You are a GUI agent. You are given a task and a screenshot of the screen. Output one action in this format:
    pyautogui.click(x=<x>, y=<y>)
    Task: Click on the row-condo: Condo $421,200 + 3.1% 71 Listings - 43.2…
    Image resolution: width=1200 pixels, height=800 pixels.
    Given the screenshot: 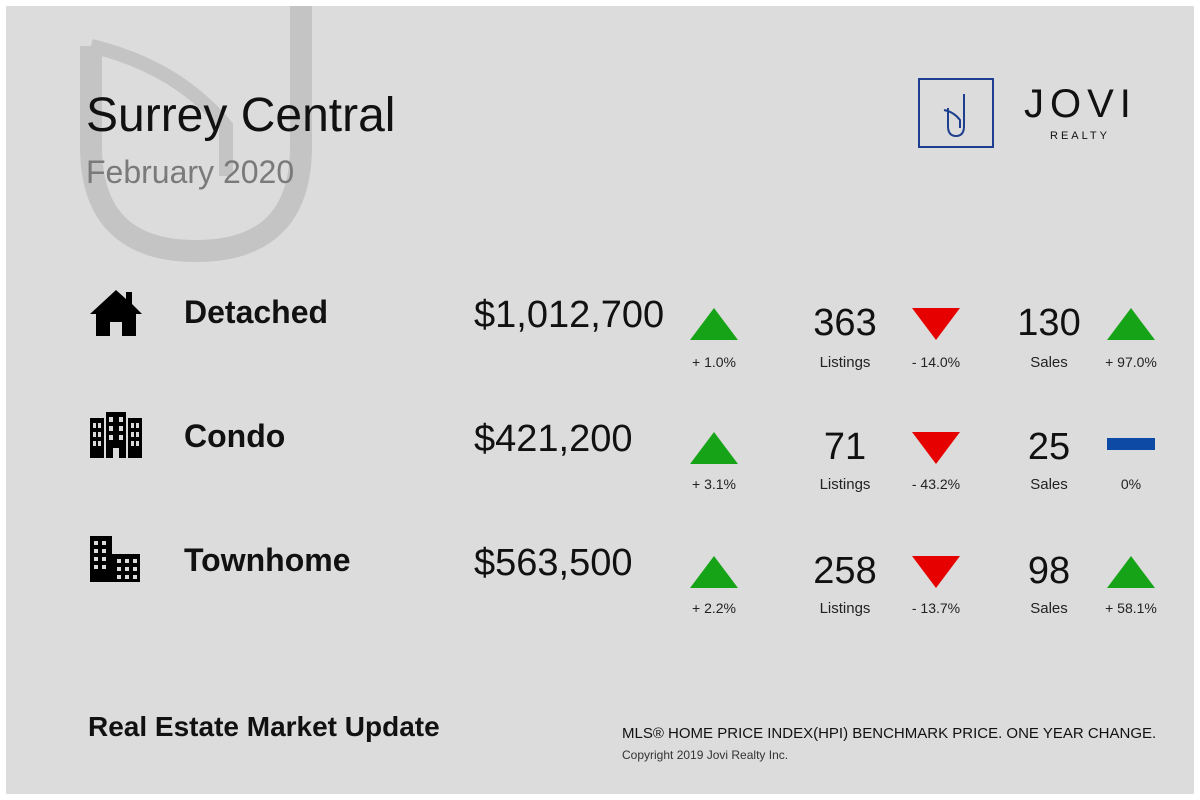 What is the action you would take?
    pyautogui.click(x=600, y=460)
    